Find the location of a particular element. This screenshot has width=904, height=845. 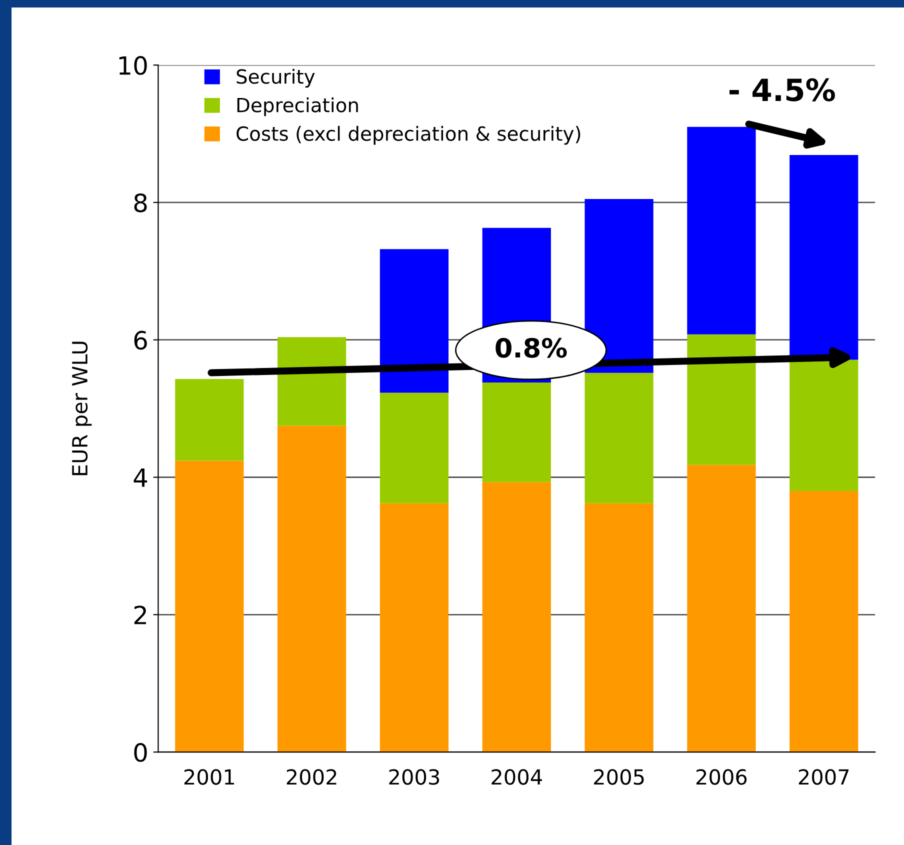

legend-label: Security is located at coordinates (275, 78).